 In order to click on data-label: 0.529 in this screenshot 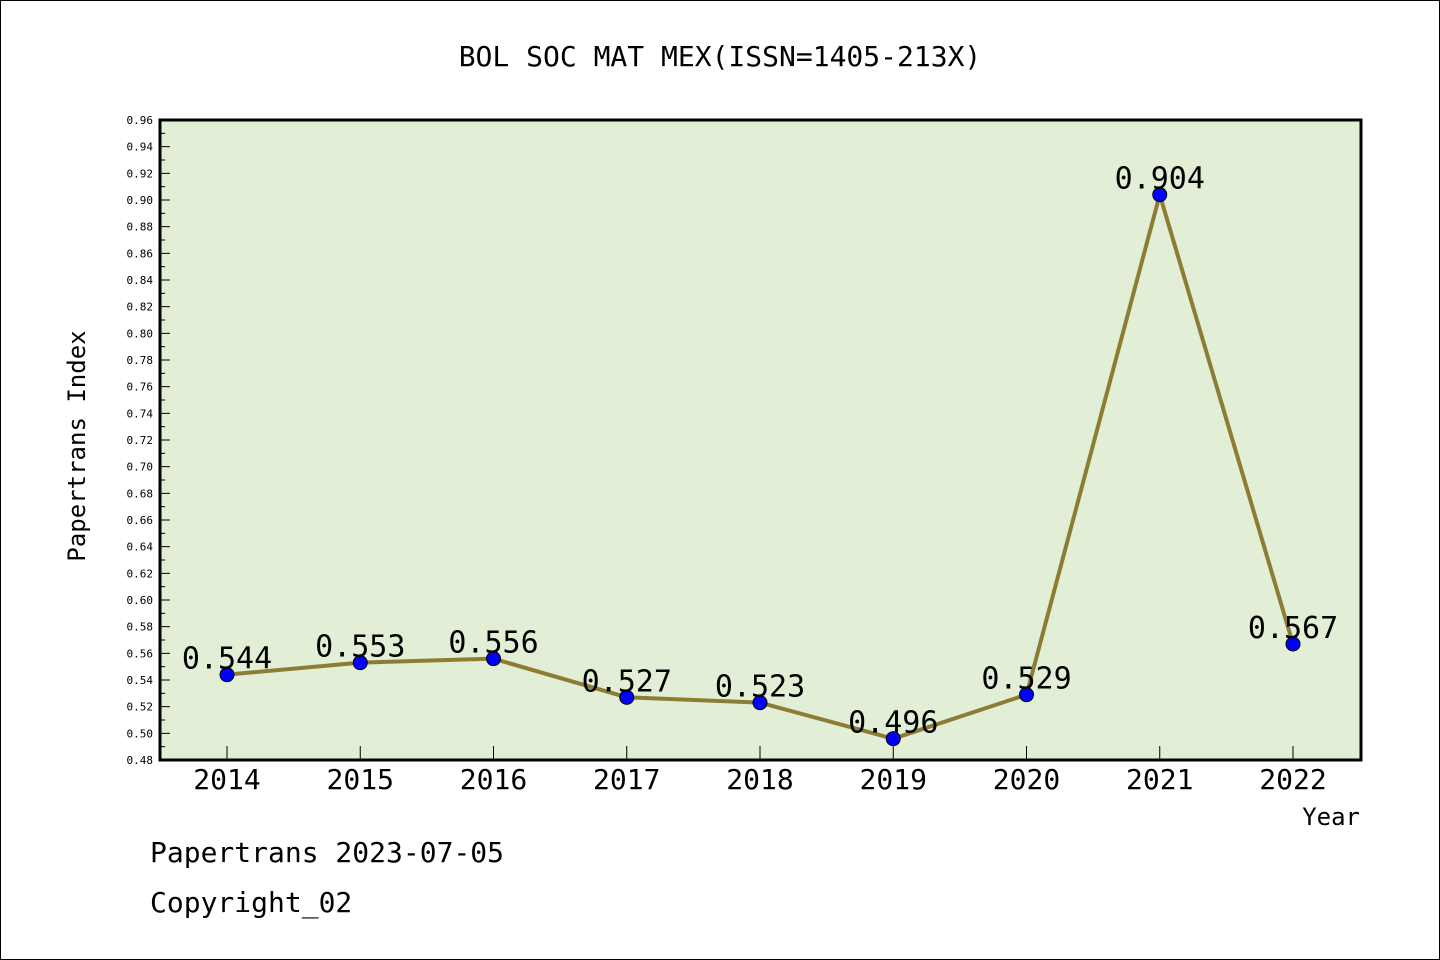, I will do `click(1026, 679)`.